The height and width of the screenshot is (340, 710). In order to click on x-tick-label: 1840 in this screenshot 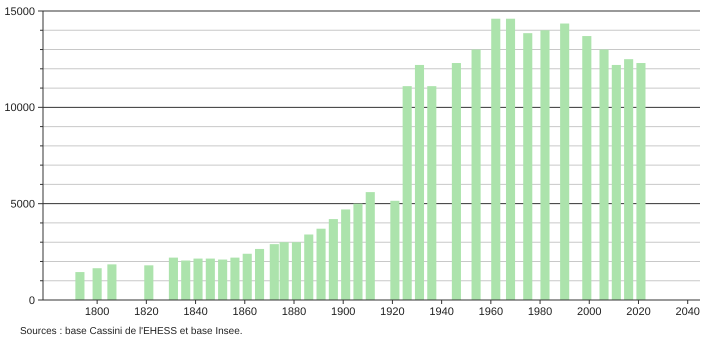, I will do `click(195, 312)`.